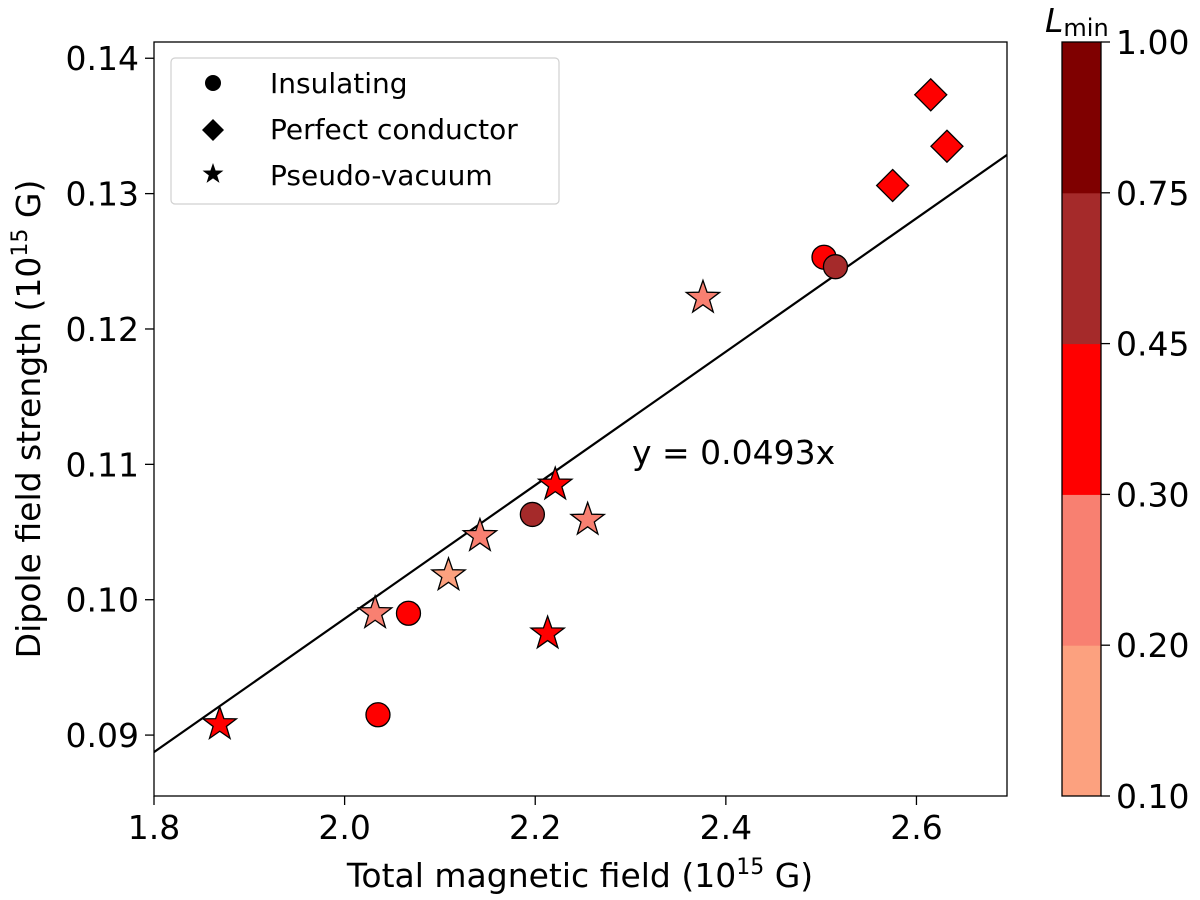  I want to click on x-tick-label: 2.2, so click(535, 827).